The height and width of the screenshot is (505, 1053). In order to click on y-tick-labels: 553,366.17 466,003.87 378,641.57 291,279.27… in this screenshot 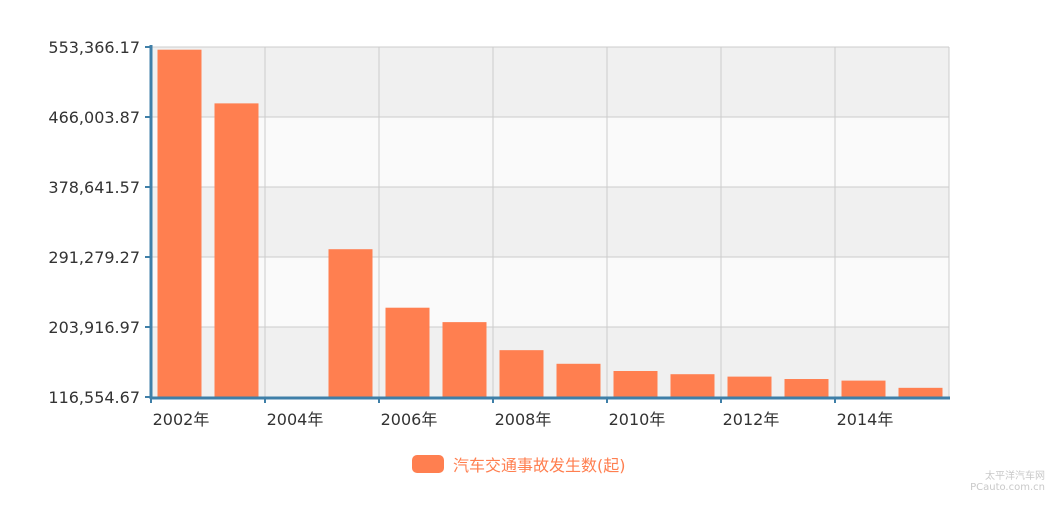, I will do `click(94, 222)`.